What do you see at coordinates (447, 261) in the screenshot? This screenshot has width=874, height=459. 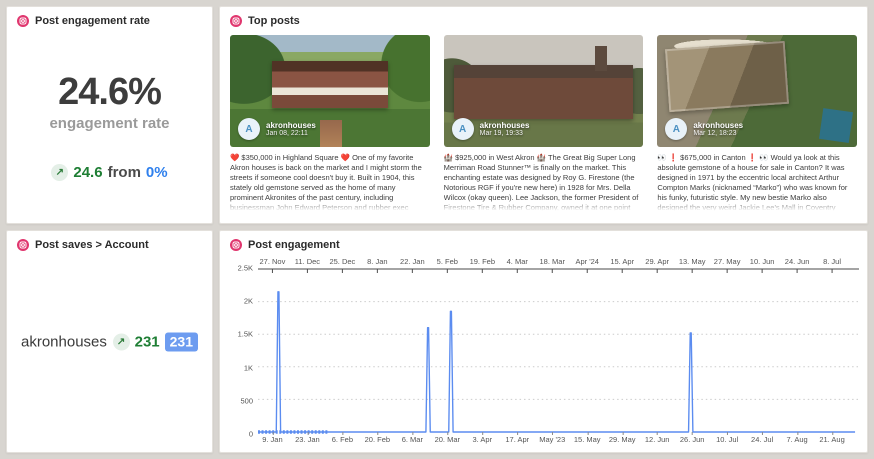 I see `x-tick-label-top: 5. Feb` at bounding box center [447, 261].